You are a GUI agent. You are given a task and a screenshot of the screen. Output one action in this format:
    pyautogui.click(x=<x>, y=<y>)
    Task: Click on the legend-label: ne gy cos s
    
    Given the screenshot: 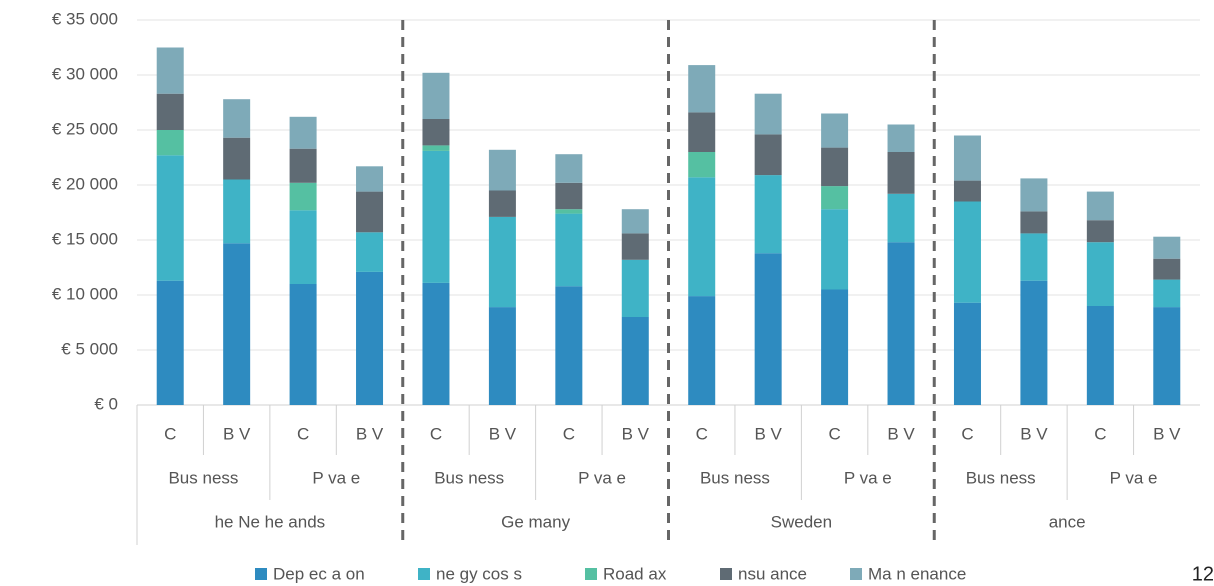 What is the action you would take?
    pyautogui.click(x=479, y=573)
    